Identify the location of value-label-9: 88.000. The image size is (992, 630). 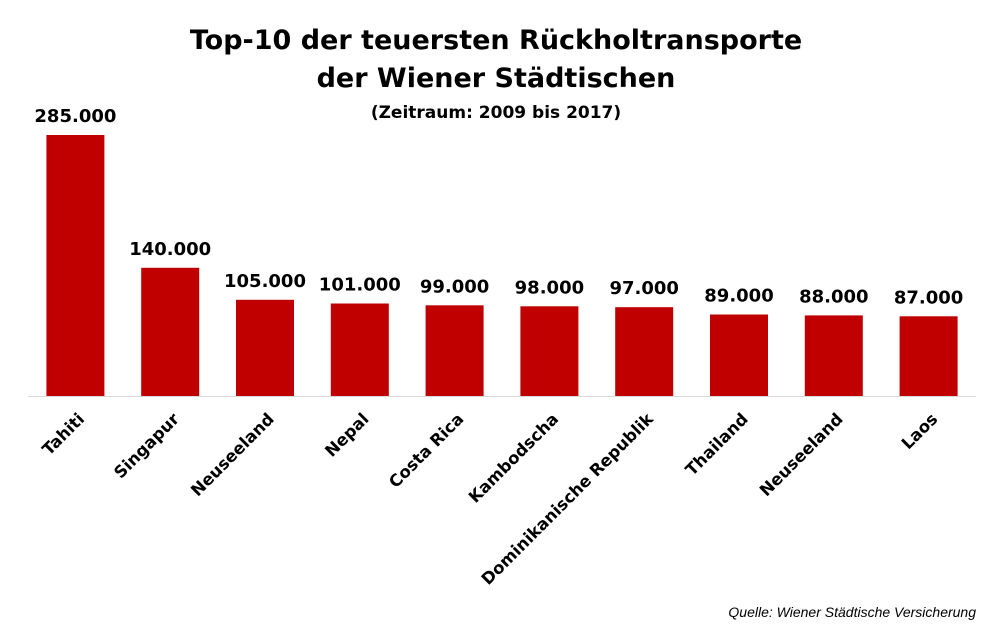
(833, 296).